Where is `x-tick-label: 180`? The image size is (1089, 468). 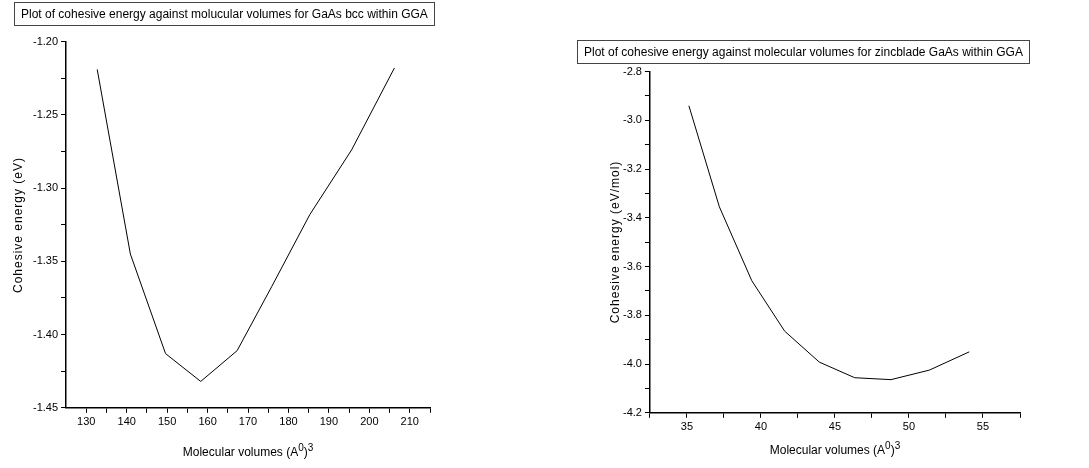
x-tick-label: 180 is located at coordinates (288, 421).